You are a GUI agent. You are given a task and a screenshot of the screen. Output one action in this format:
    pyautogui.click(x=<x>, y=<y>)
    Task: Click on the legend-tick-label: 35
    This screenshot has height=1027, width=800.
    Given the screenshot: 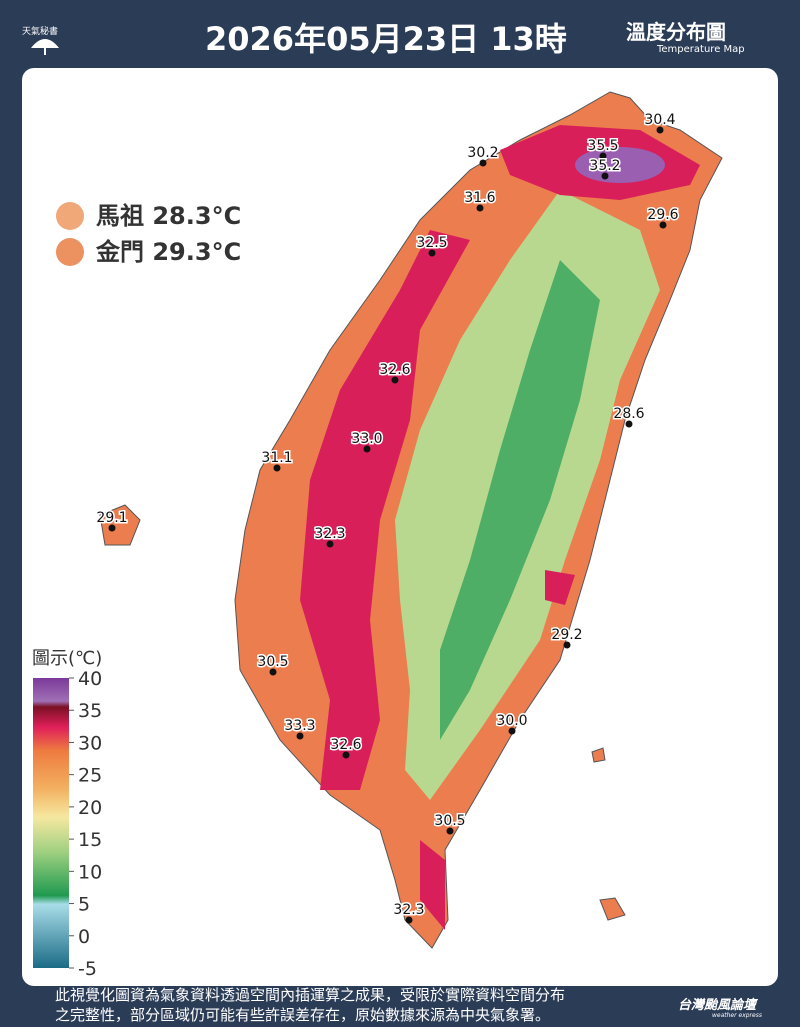 What is the action you would take?
    pyautogui.click(x=90, y=711)
    